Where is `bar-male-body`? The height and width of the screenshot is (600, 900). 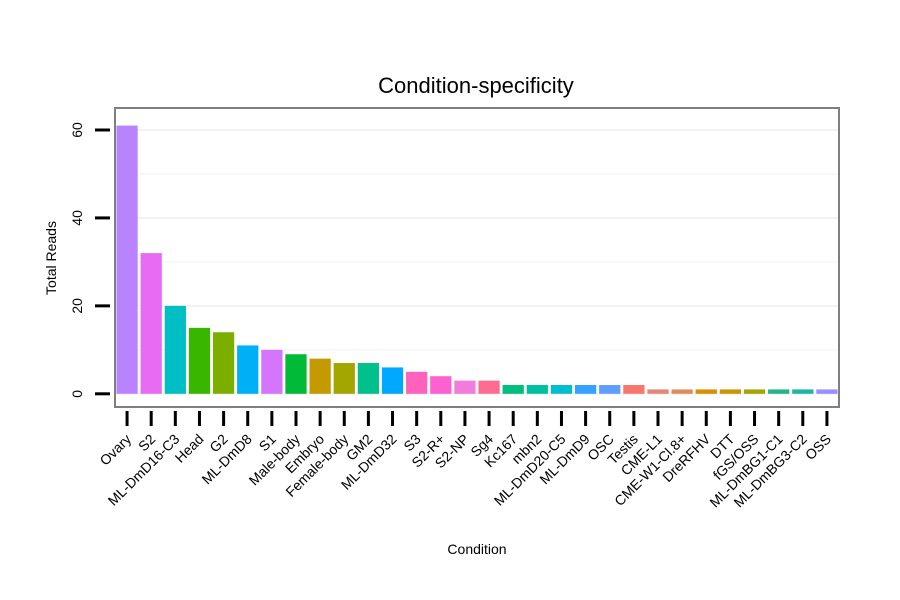
bar-male-body is located at coordinates (296, 374).